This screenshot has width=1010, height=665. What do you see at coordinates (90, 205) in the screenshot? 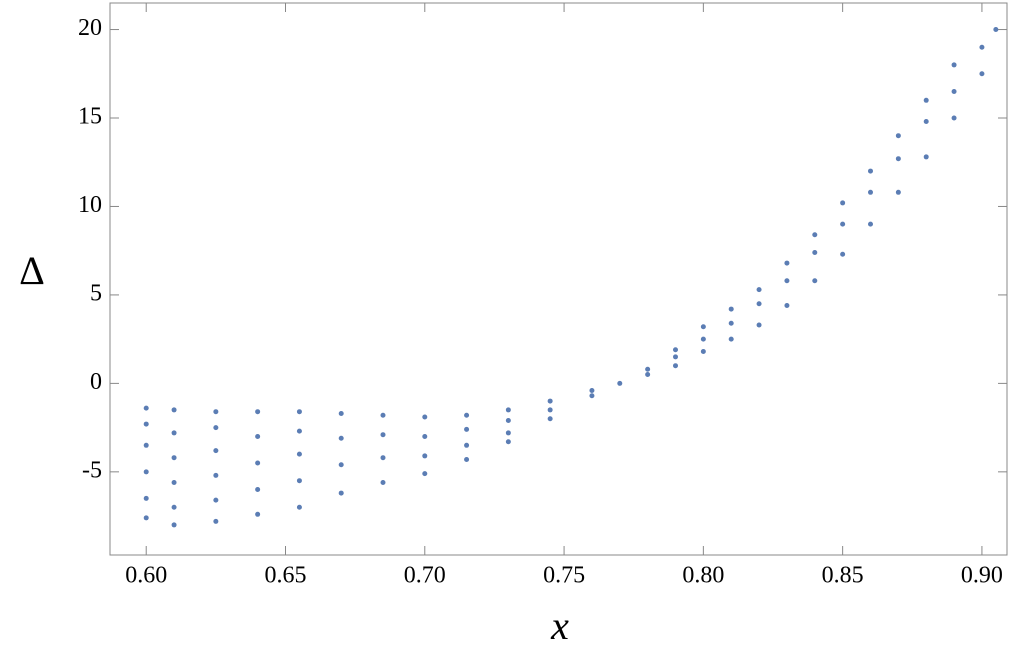
I see `y-tick-label: 10` at bounding box center [90, 205].